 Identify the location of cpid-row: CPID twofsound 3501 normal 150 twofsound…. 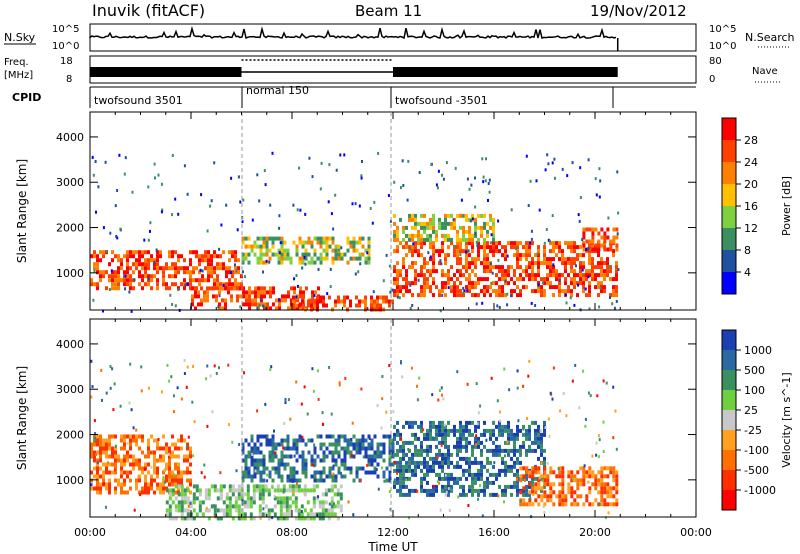
(354, 96).